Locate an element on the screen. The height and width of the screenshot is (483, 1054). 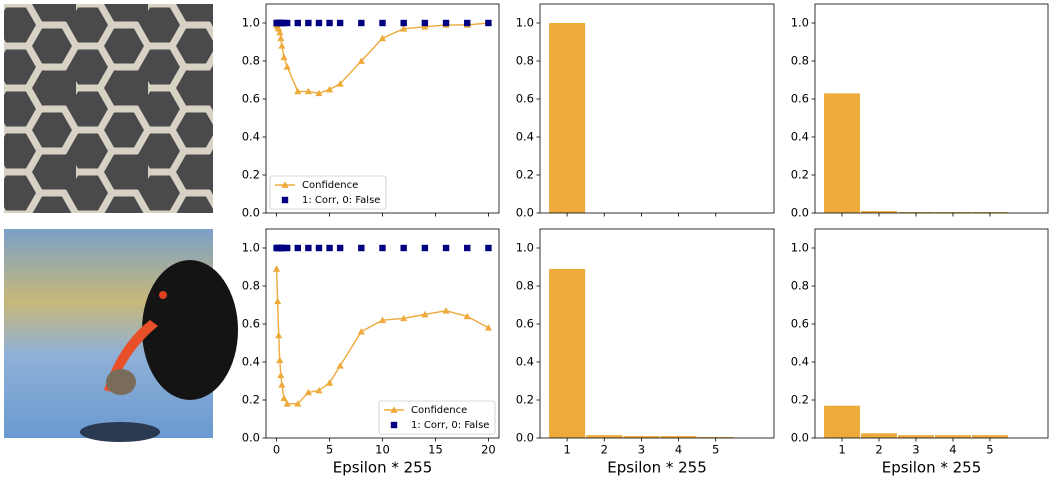
x-tick-label: 15 is located at coordinates (435, 450).